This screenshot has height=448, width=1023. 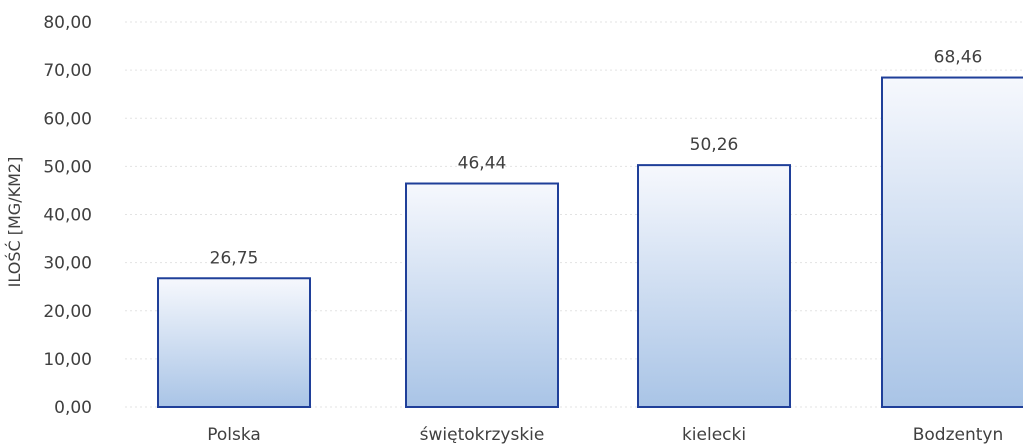 What do you see at coordinates (67, 264) in the screenshot?
I see `y-tick-label: 30,00` at bounding box center [67, 264].